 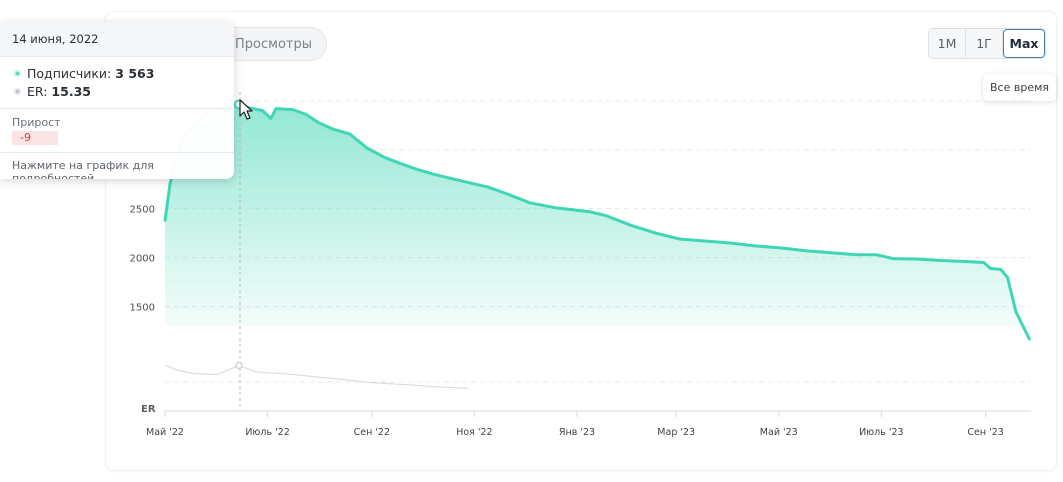 What do you see at coordinates (372, 432) in the screenshot?
I see `x-tick-label: Сен '22` at bounding box center [372, 432].